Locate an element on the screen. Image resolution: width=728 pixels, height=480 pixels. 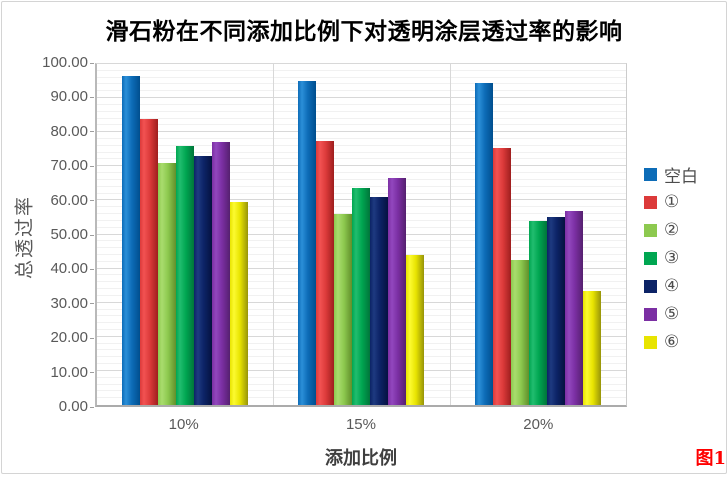
y-tick-label: 50.00 is located at coordinates (69, 234).